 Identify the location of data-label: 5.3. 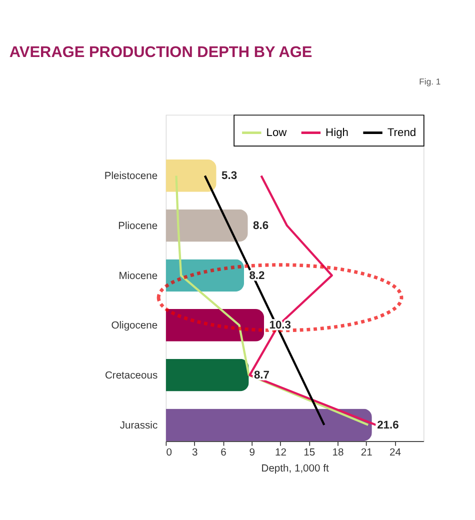
(230, 176).